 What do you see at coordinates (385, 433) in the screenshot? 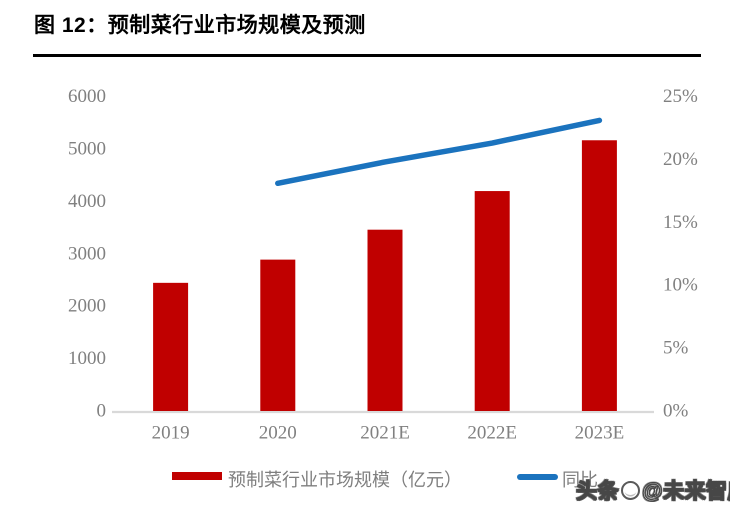
I see `x-axis-label-2021E: 2021E` at bounding box center [385, 433].